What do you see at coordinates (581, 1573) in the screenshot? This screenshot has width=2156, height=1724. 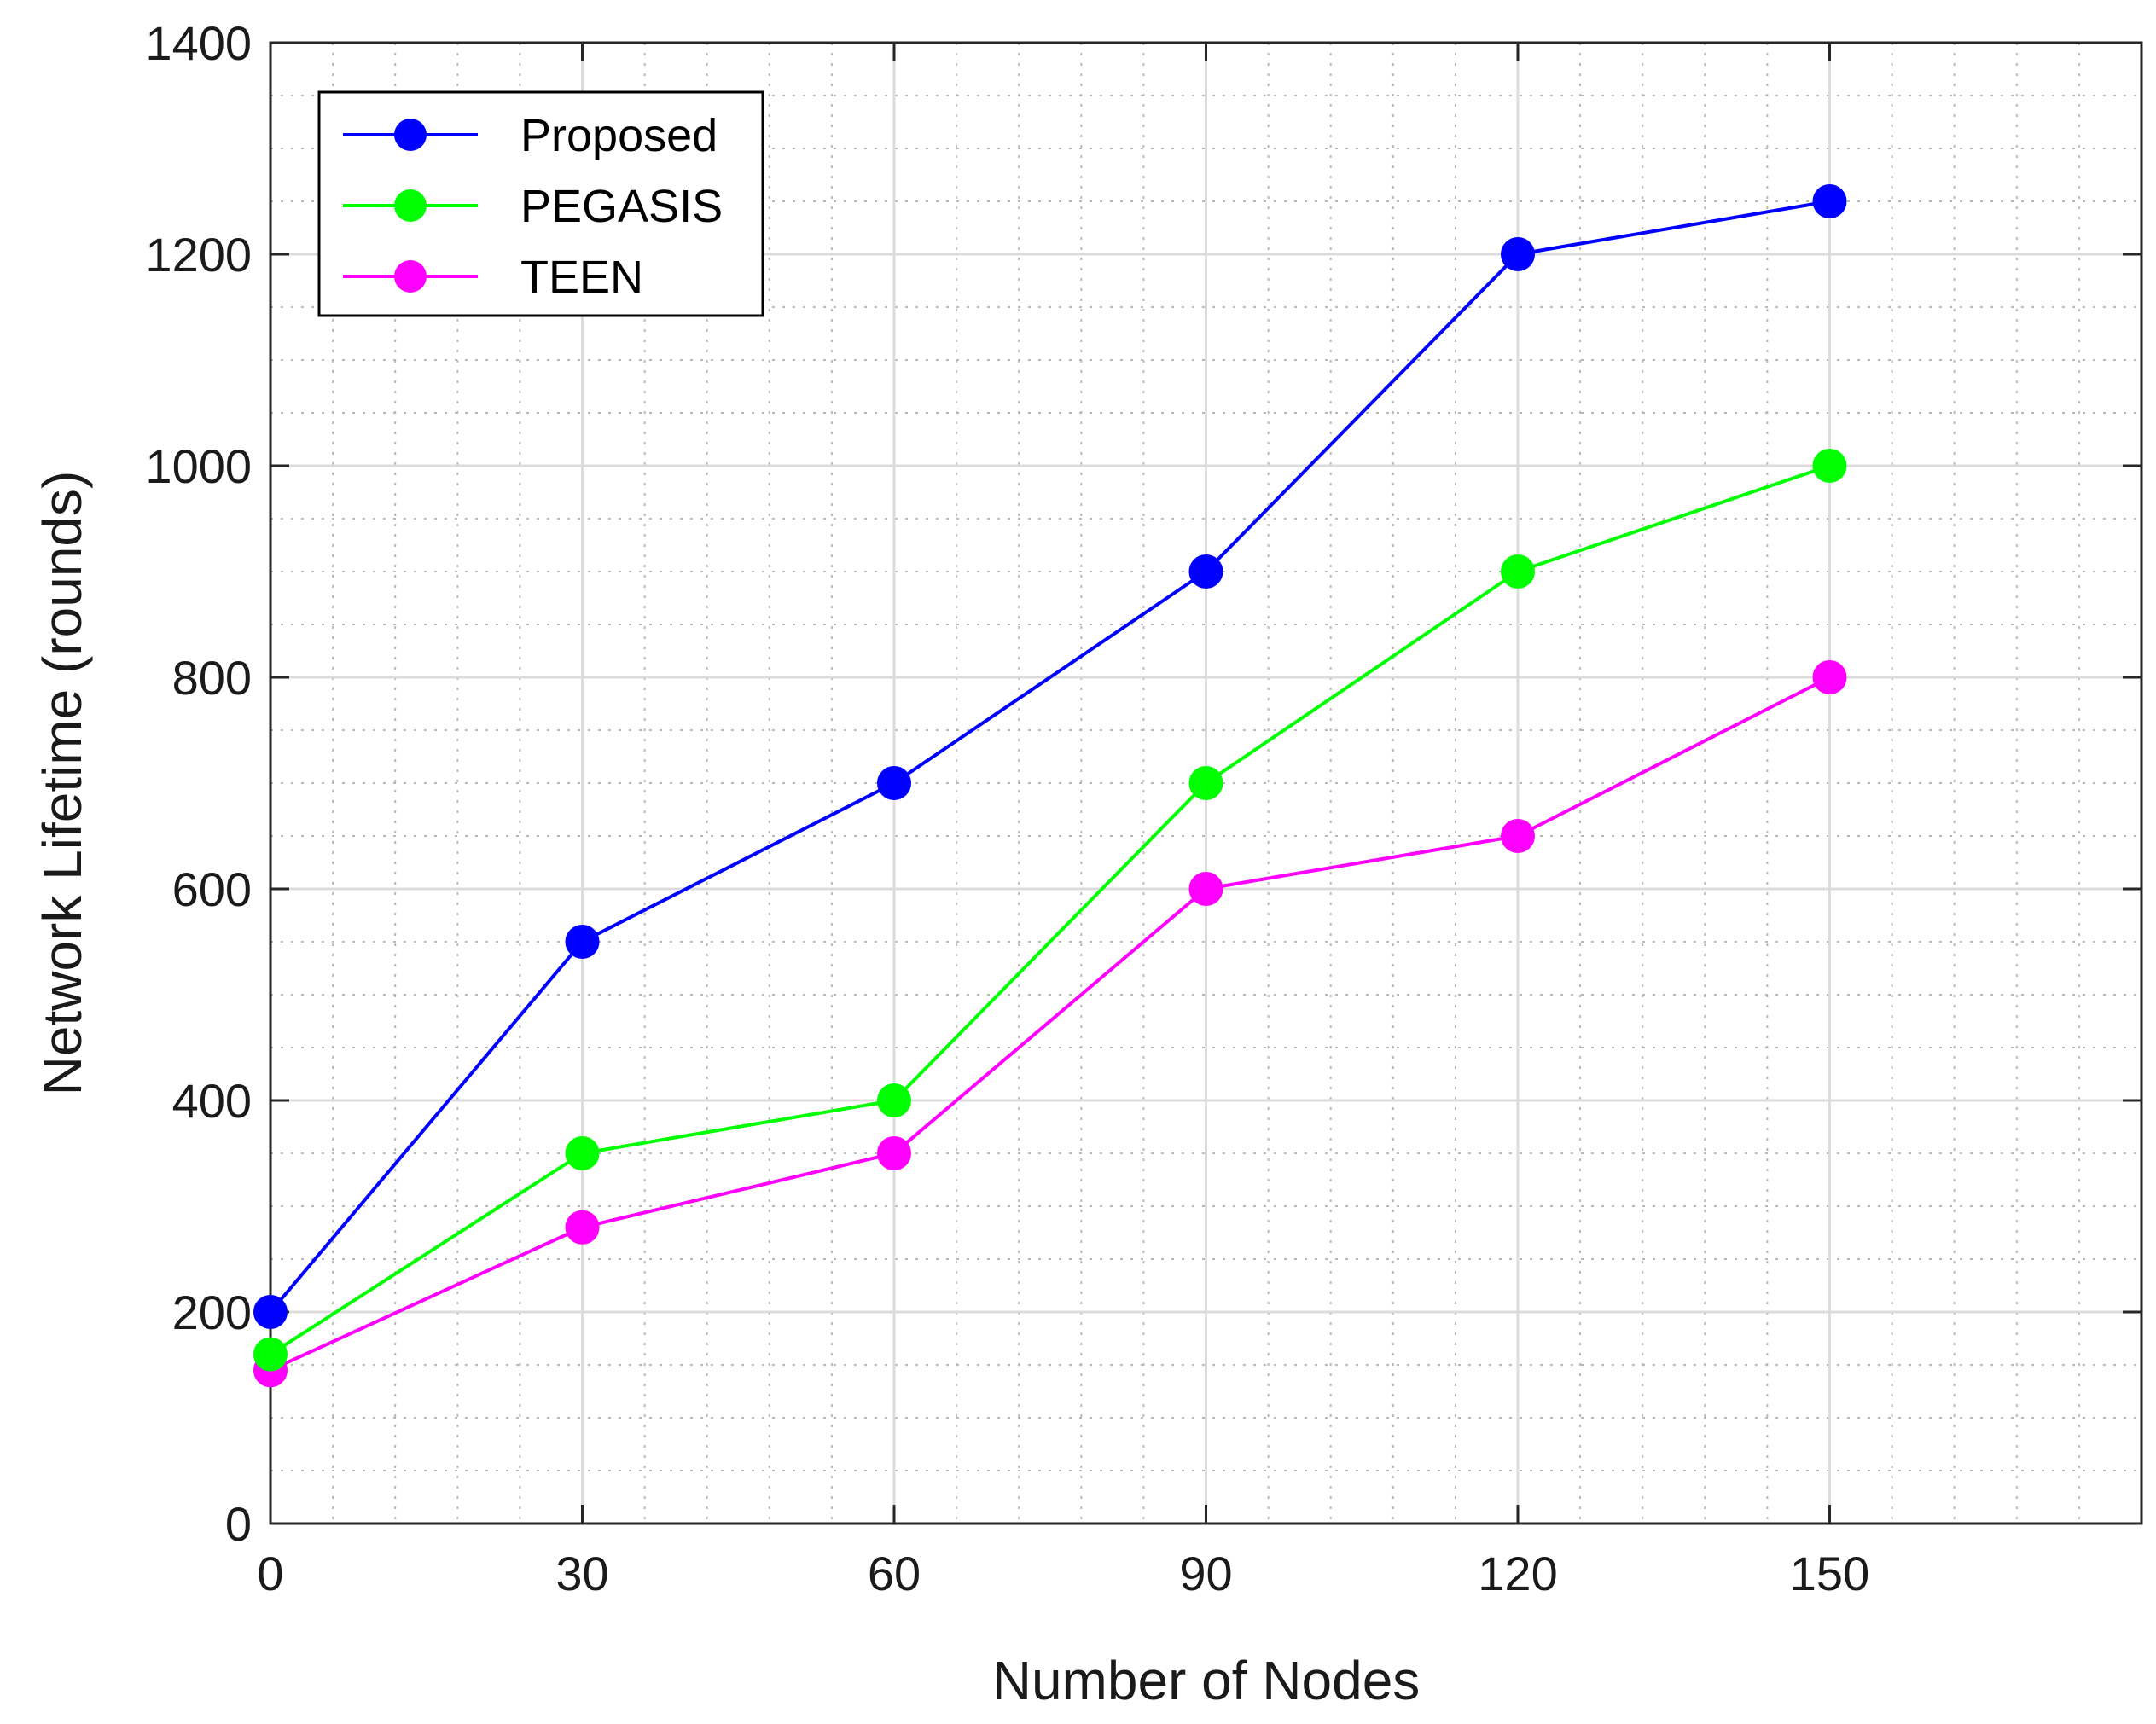 I see `x-tick-label: 30` at bounding box center [581, 1573].